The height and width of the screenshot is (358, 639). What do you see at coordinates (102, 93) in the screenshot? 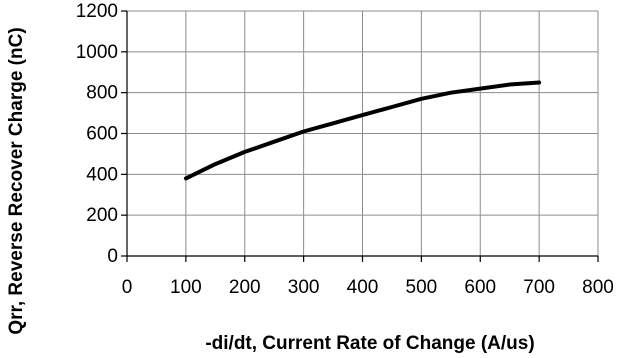
I see `y-tick-label: 800` at bounding box center [102, 93].